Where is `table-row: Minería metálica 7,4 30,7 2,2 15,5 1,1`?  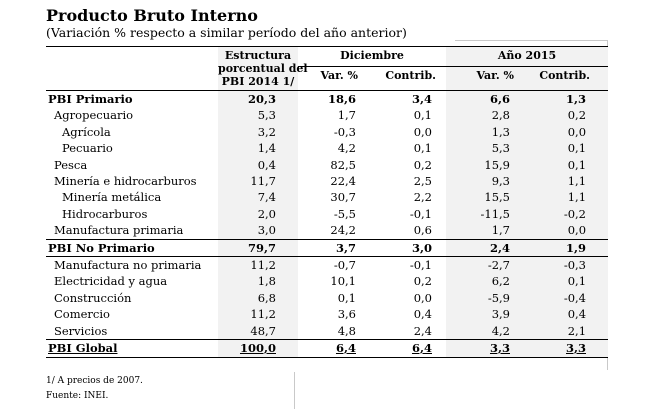 table-row: Minería metálica 7,4 30,7 2,2 15,5 1,1 is located at coordinates (327, 197).